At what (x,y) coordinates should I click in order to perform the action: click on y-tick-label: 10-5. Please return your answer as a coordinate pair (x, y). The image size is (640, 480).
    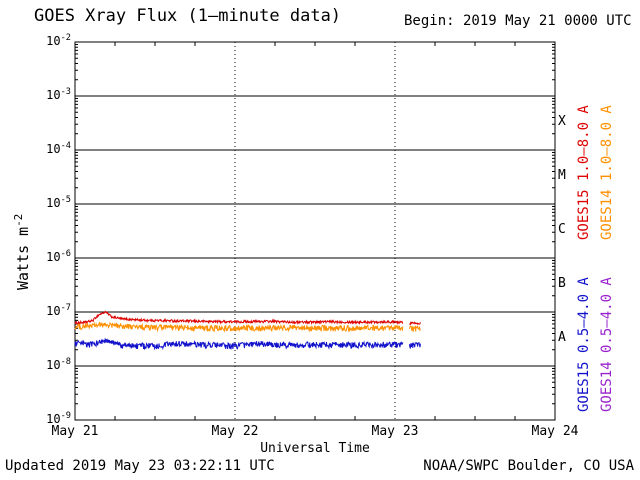
    Looking at the image, I should click on (58, 202).